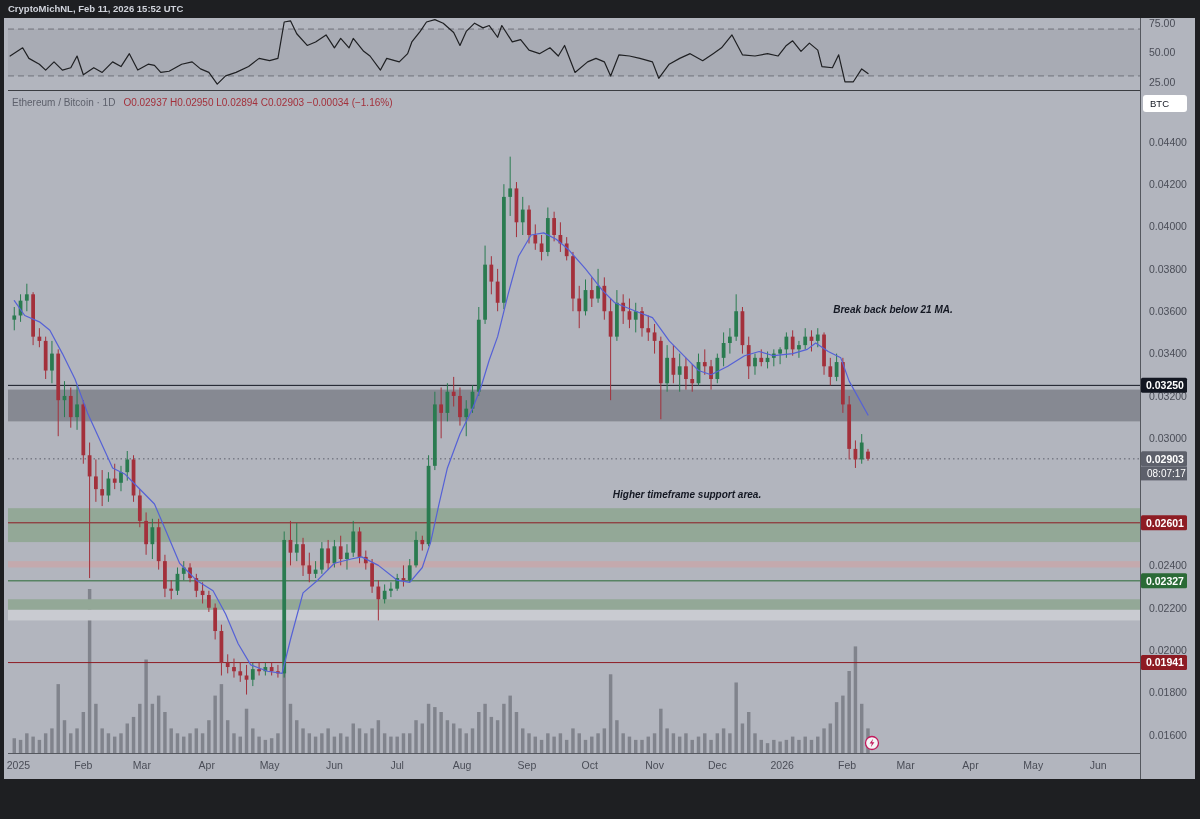 The image size is (1200, 819). Describe the element at coordinates (847, 765) in the screenshot. I see `x-tick-label: Feb` at that location.